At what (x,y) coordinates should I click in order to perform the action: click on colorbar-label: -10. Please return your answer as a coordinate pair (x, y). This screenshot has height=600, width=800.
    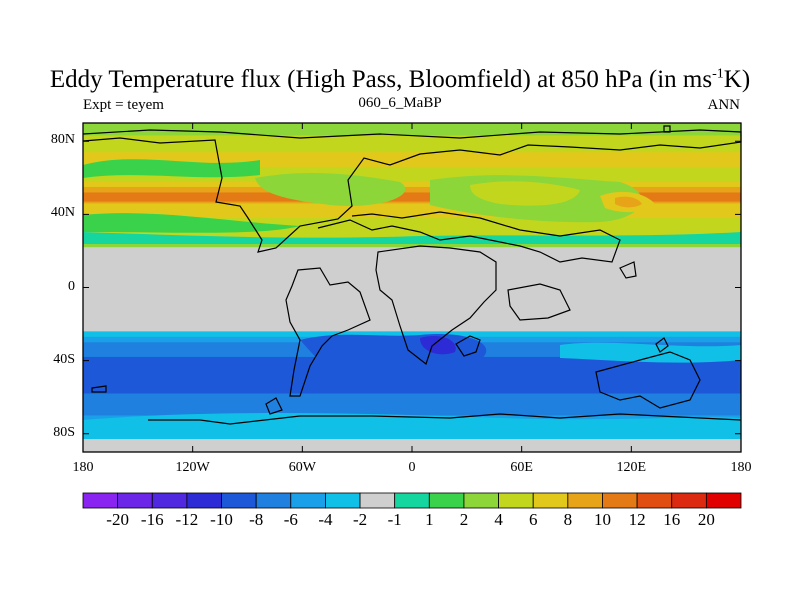
    Looking at the image, I should click on (221, 519).